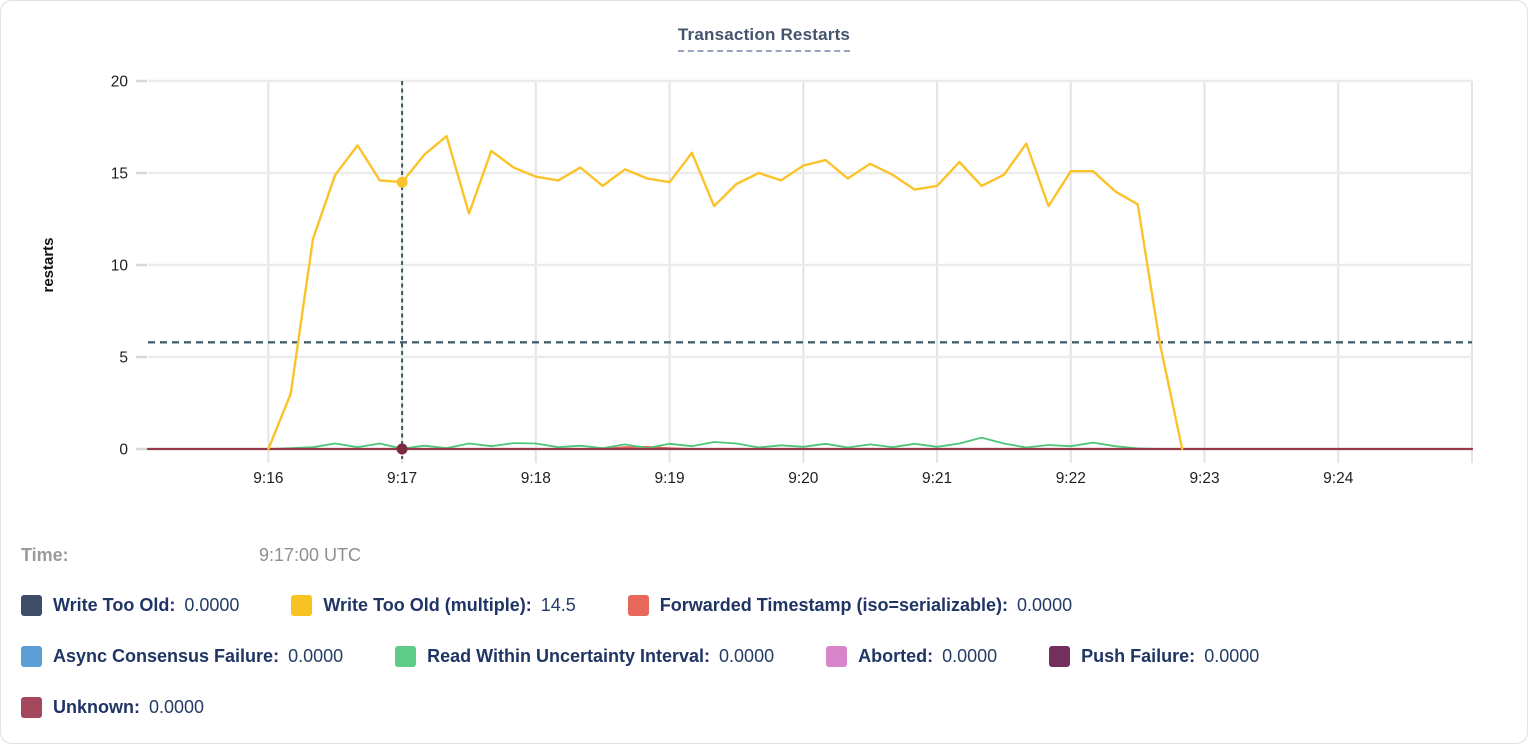  I want to click on chart-title: Transaction Restarts, so click(764, 38).